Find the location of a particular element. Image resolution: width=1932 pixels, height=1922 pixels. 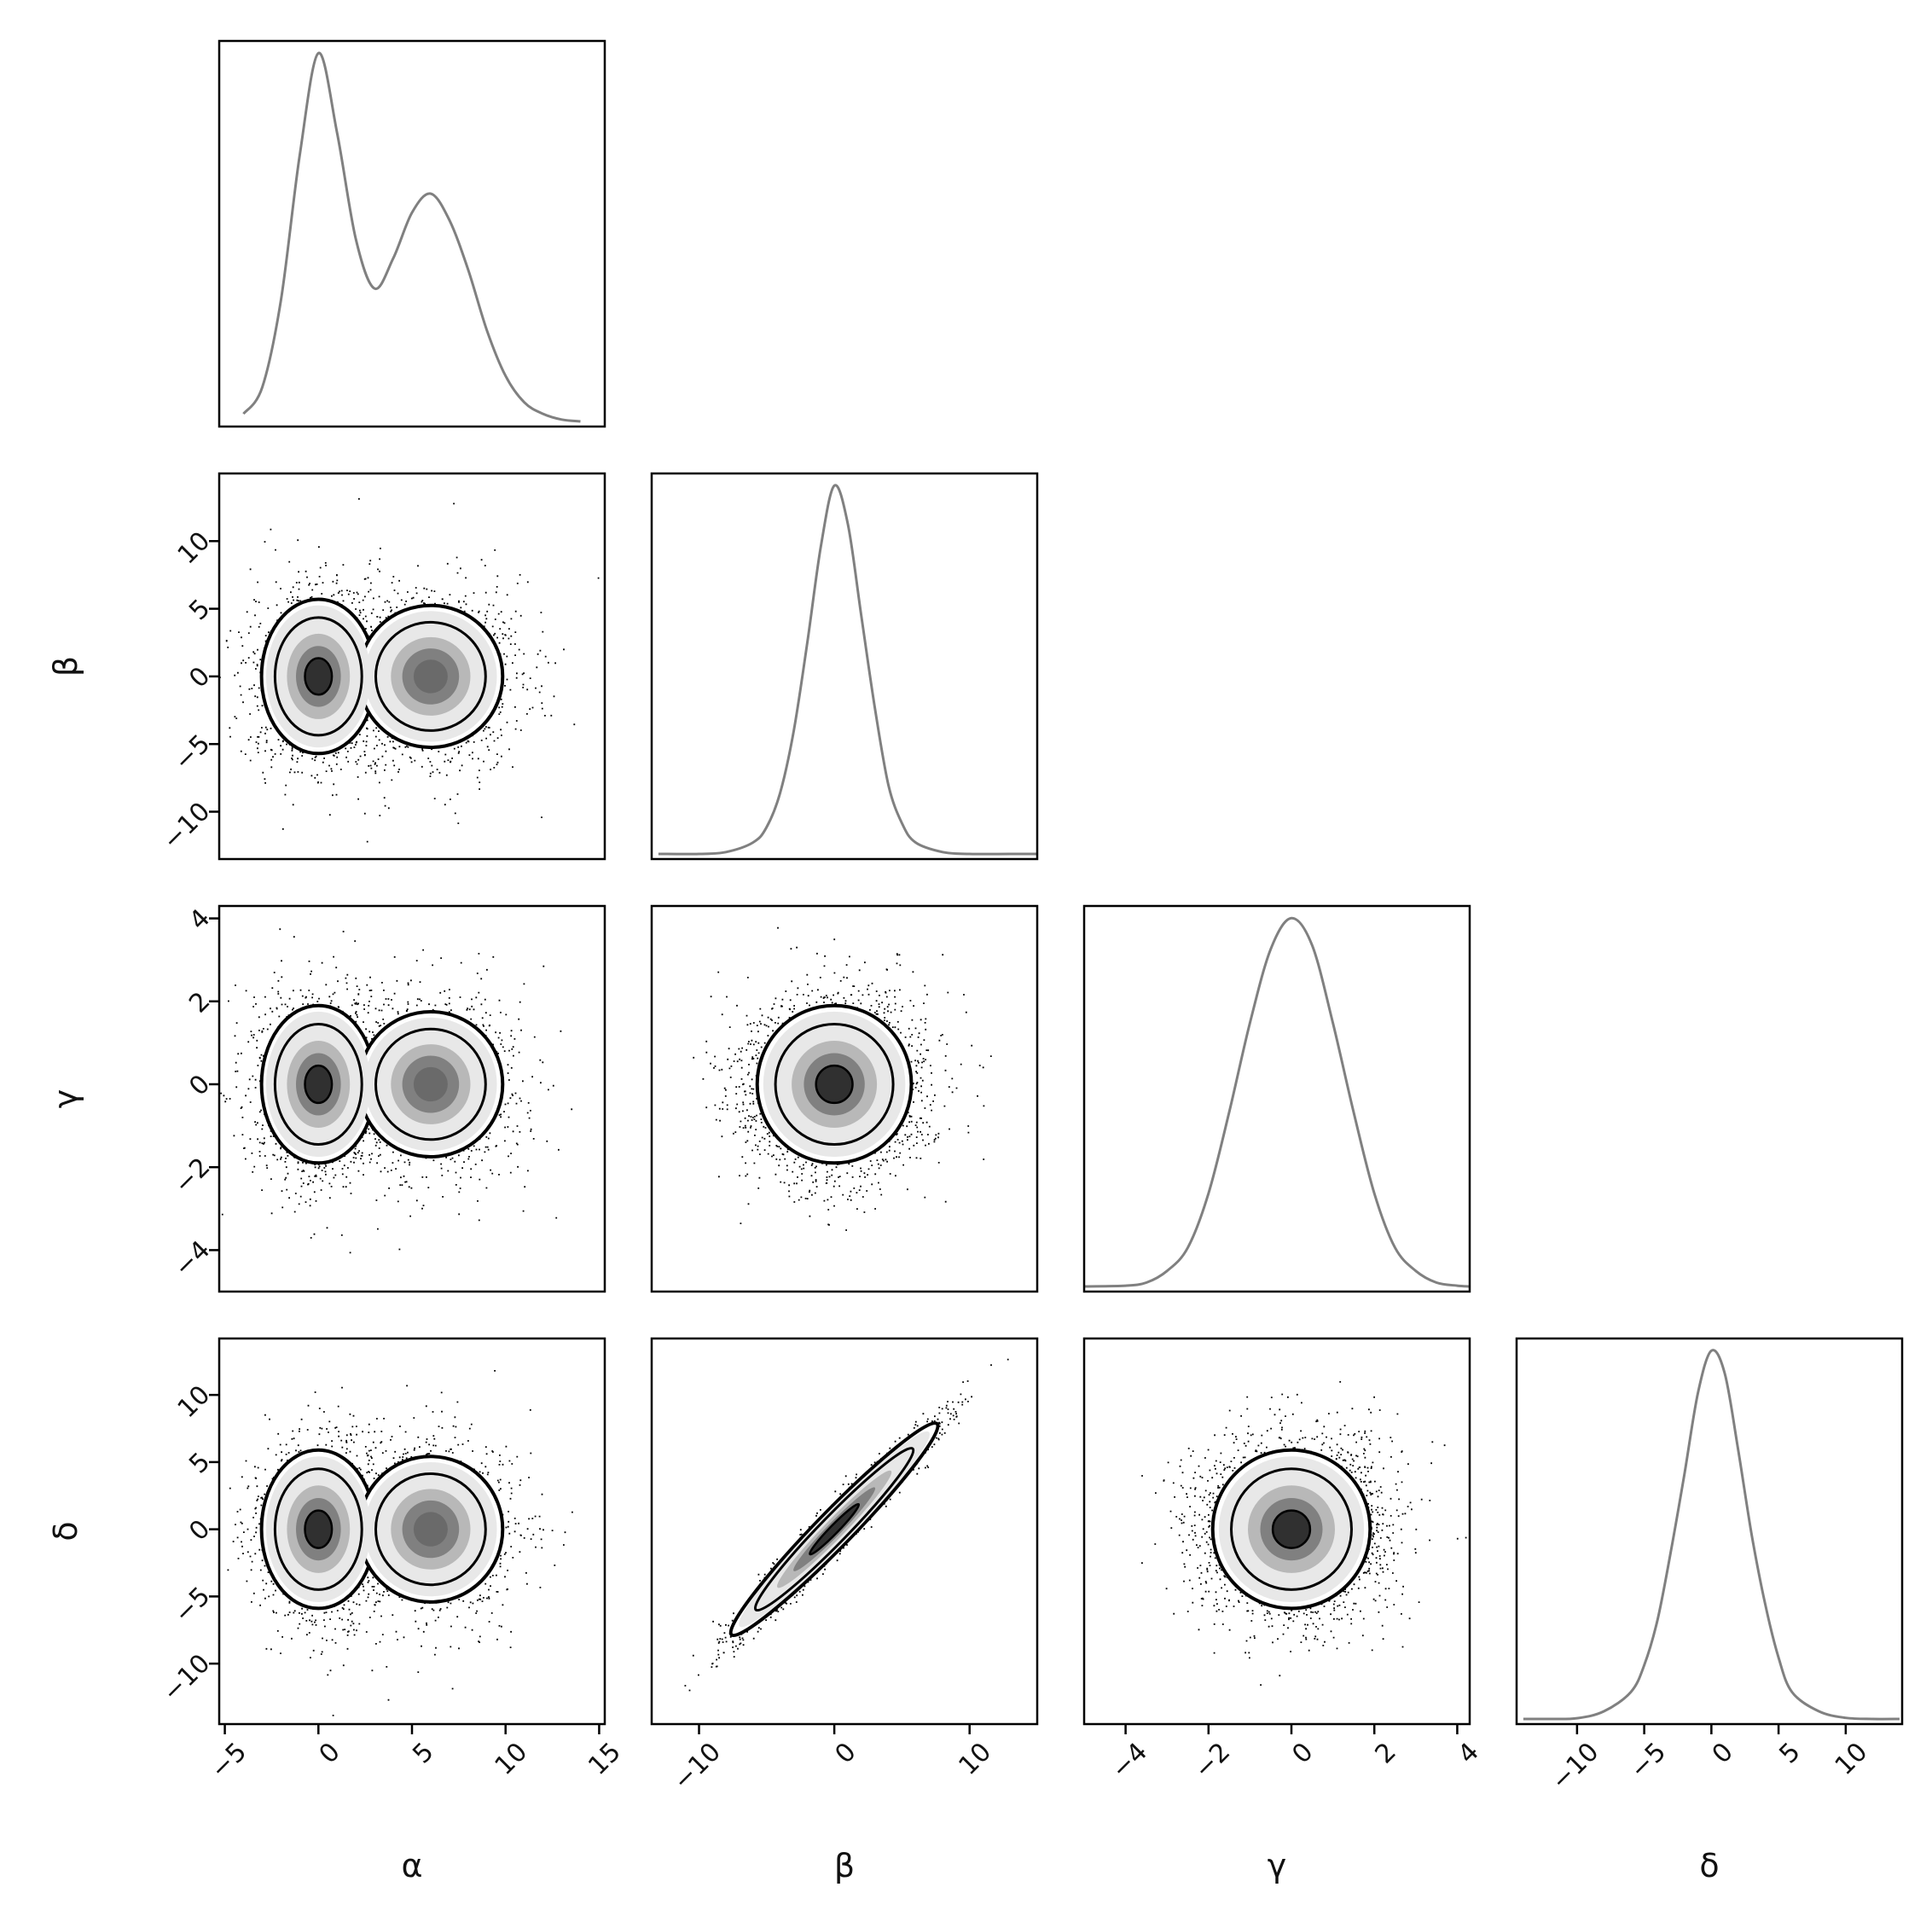

x-tick-label-gamma: −4 is located at coordinates (1129, 1761).